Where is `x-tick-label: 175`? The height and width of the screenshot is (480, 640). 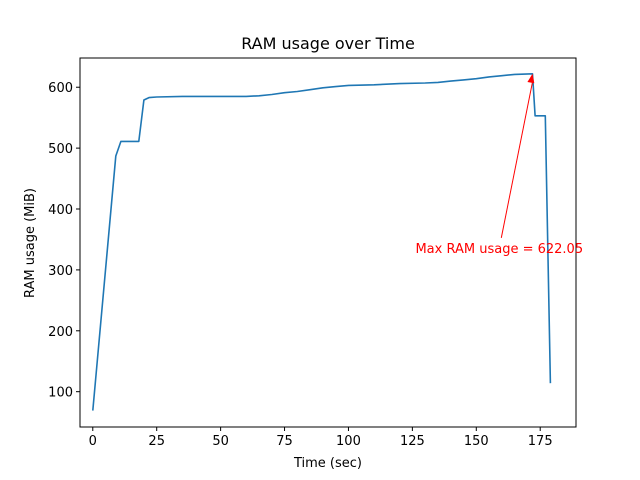 x-tick-label: 175 is located at coordinates (540, 441).